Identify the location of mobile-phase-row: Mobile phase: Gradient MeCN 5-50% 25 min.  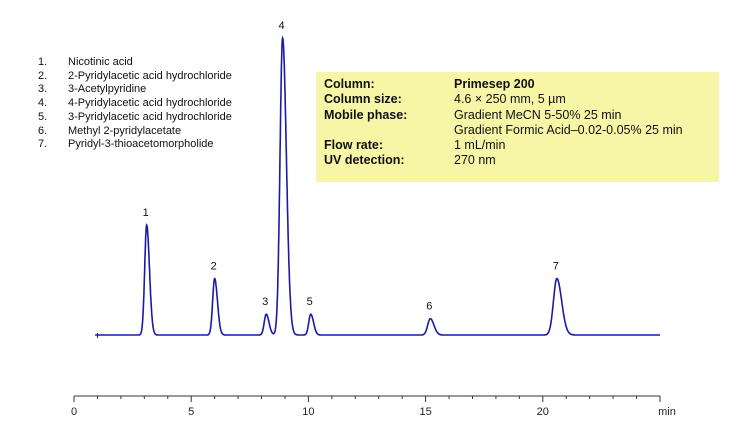
(521, 115).